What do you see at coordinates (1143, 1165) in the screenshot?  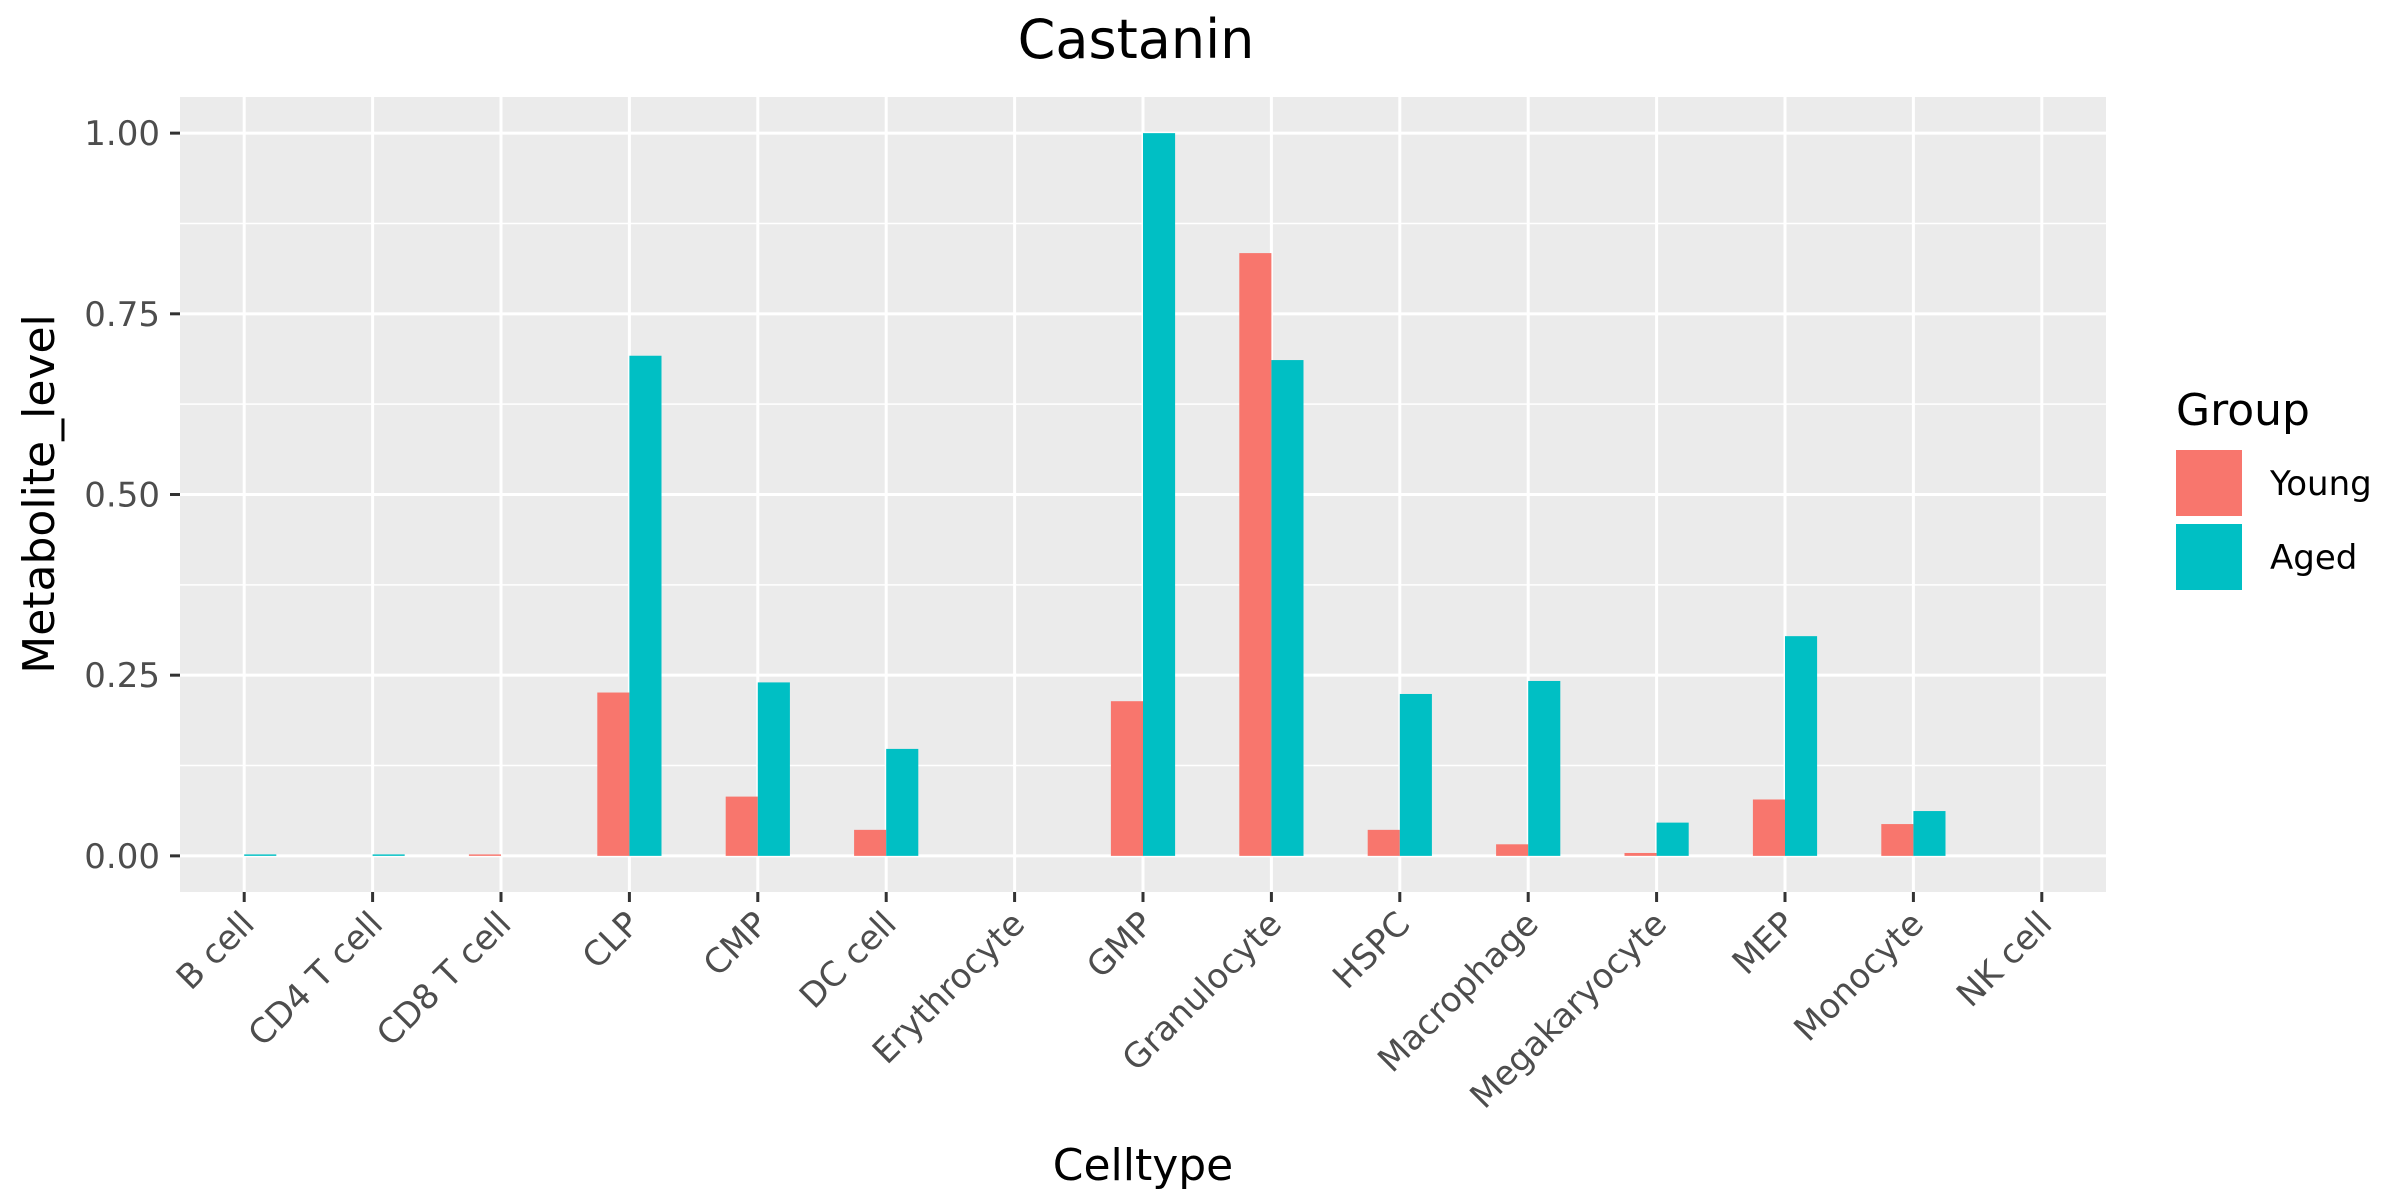 I see `x-axis-title: Celltype` at bounding box center [1143, 1165].